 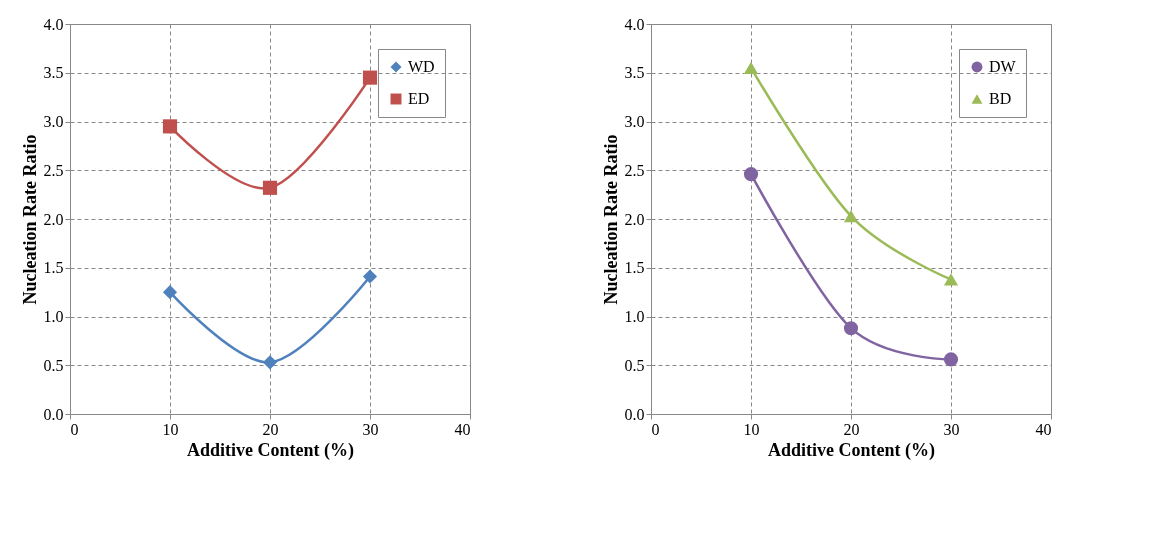 What do you see at coordinates (1003, 66) in the screenshot?
I see `legend-label: DW` at bounding box center [1003, 66].